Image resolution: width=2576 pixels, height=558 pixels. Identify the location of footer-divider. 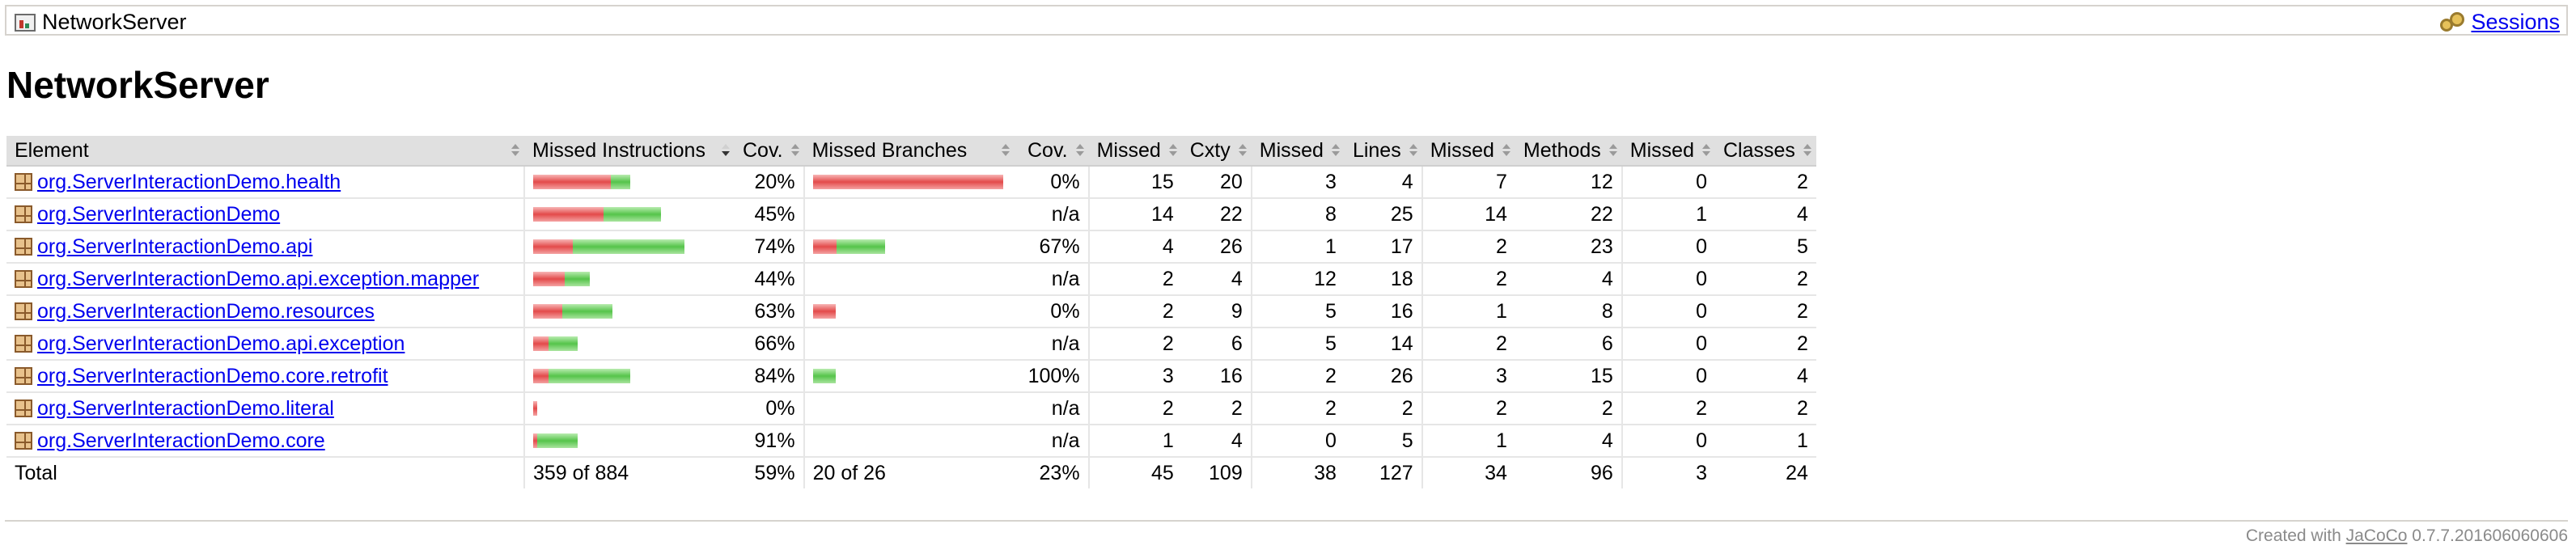
(1286, 521).